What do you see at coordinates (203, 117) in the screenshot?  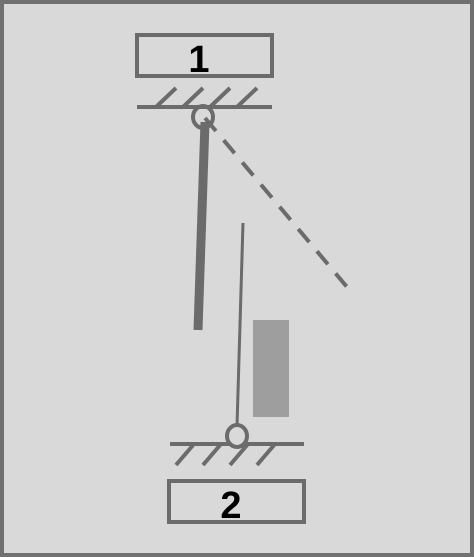 I see `top-pivot-icon` at bounding box center [203, 117].